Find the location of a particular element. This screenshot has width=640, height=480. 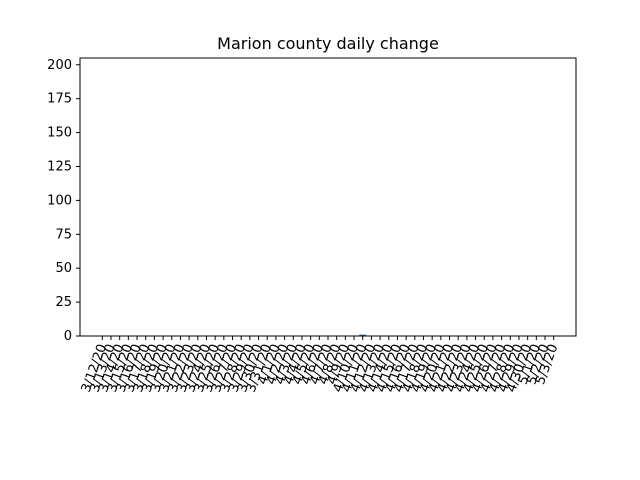

y-axis: 0 25 50 75 100 125 150 175 200 is located at coordinates (63, 201).